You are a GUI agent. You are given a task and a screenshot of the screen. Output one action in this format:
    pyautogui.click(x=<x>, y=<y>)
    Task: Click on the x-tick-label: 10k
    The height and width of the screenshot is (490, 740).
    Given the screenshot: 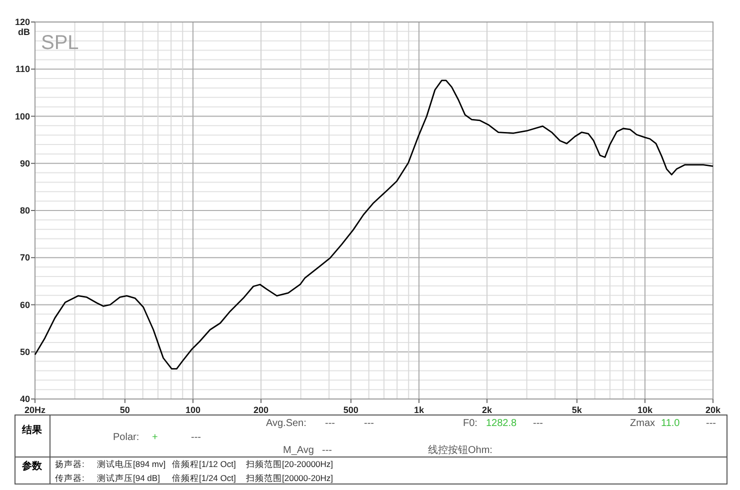 What is the action you would take?
    pyautogui.click(x=645, y=410)
    